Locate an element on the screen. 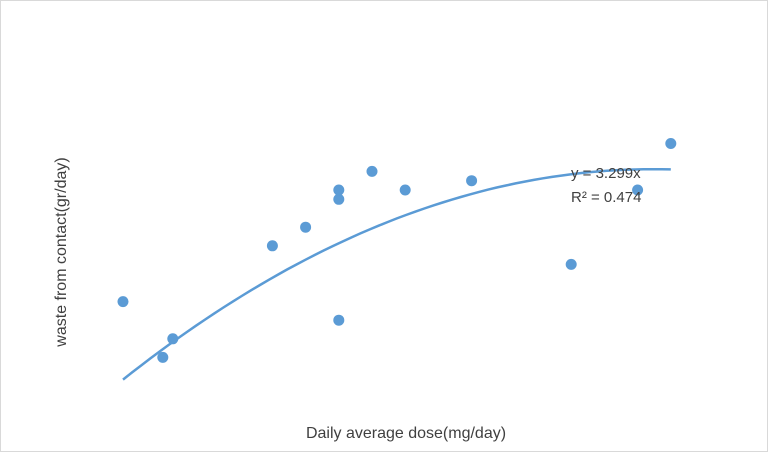  trendline-r-squared: R² = 0.474 is located at coordinates (606, 197).